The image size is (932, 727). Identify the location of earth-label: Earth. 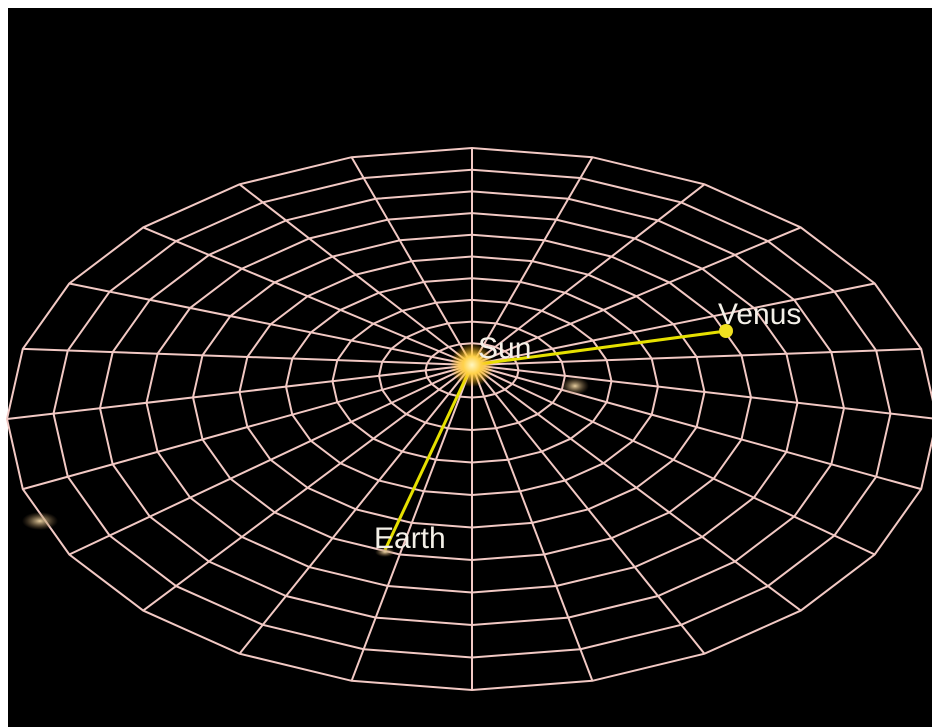
(410, 538).